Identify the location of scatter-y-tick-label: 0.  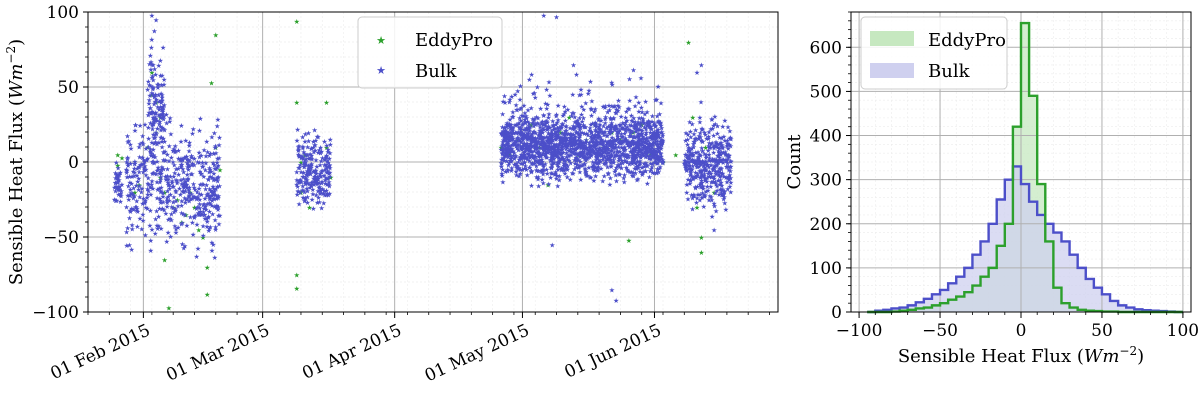
(73, 163).